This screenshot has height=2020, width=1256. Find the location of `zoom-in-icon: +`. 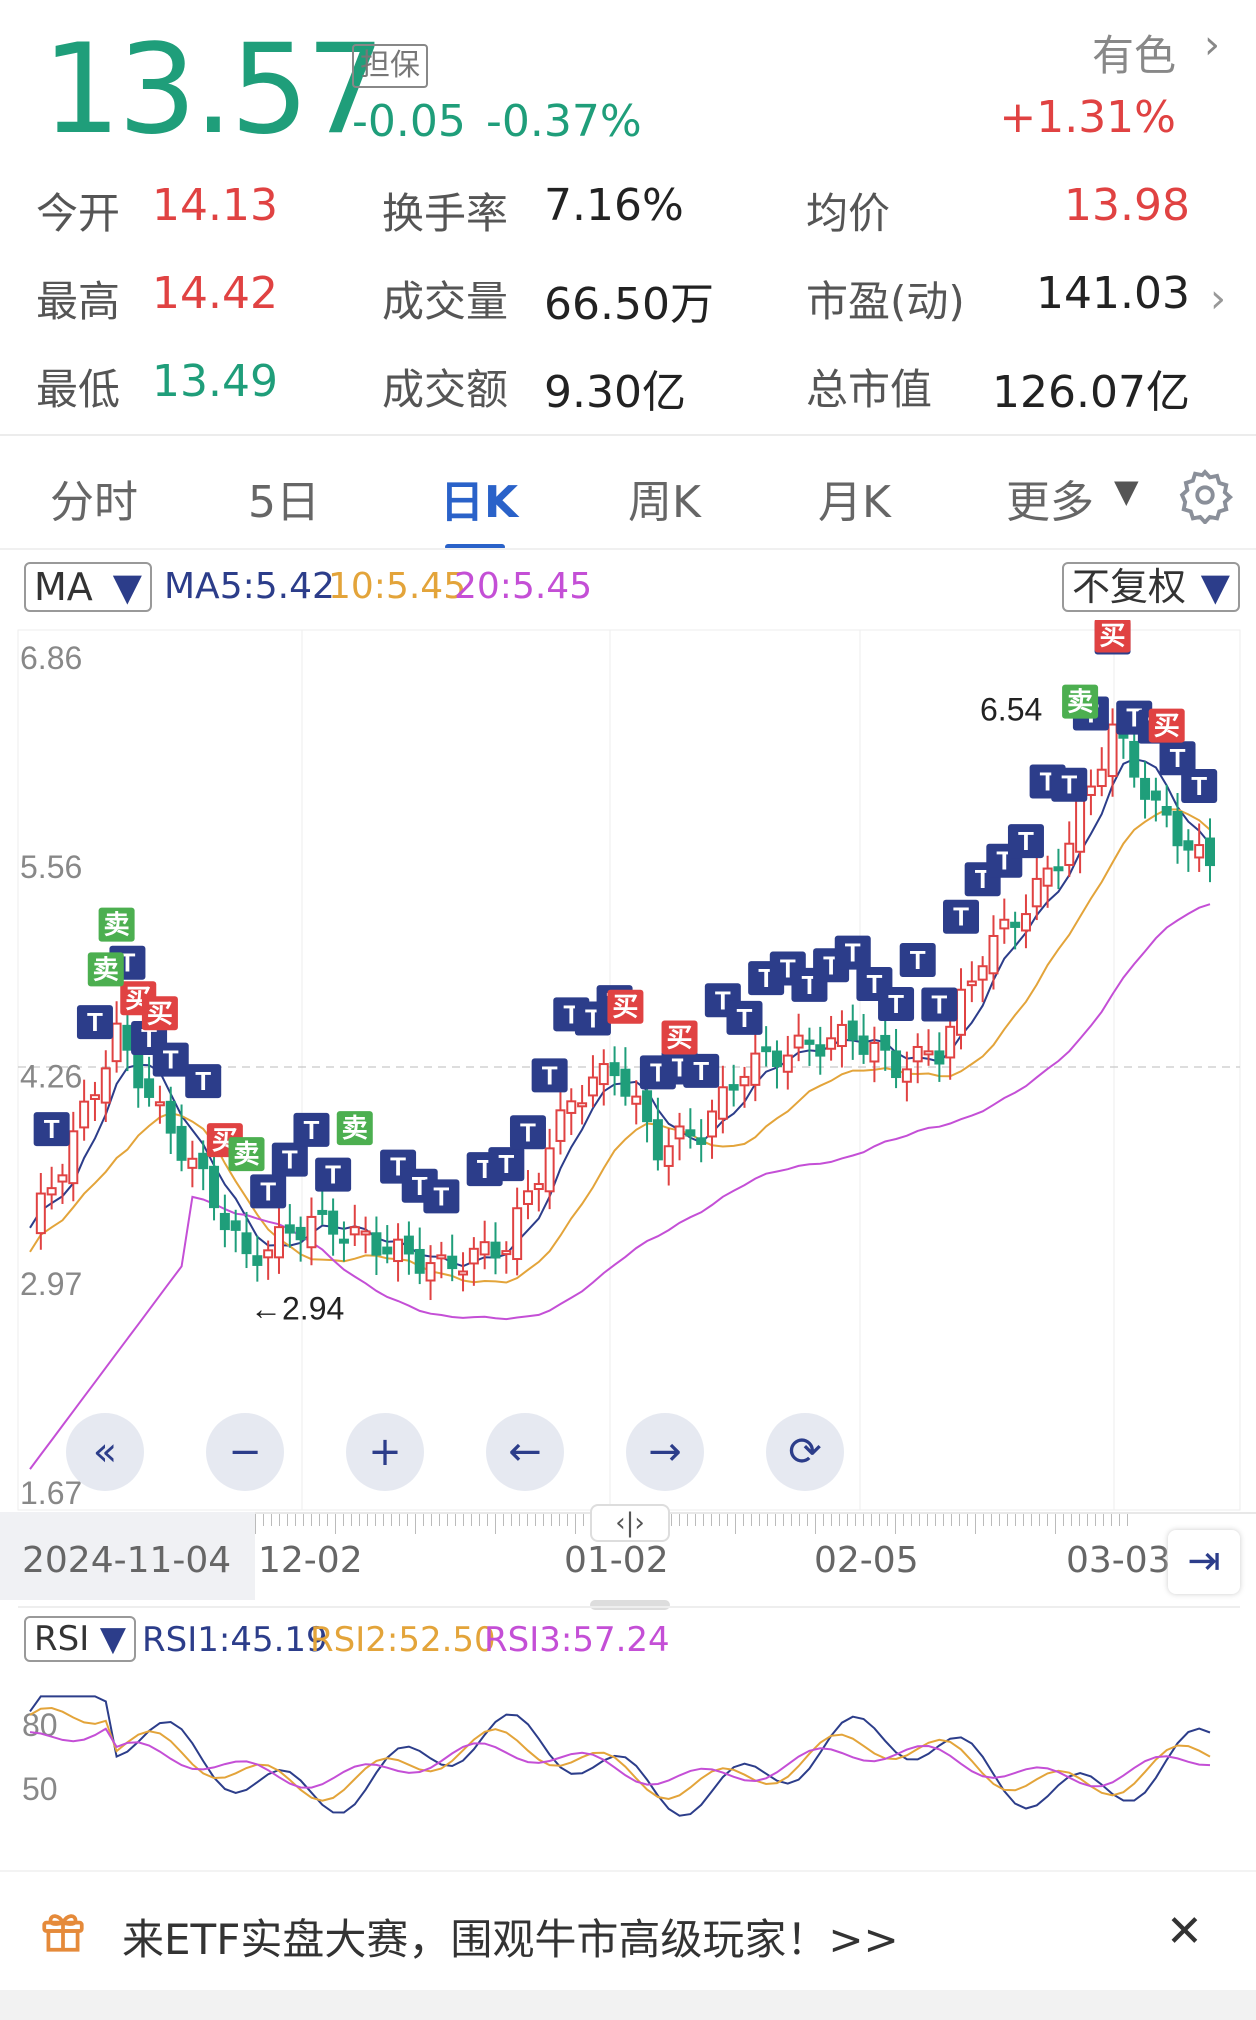

zoom-in-icon: + is located at coordinates (385, 1452).